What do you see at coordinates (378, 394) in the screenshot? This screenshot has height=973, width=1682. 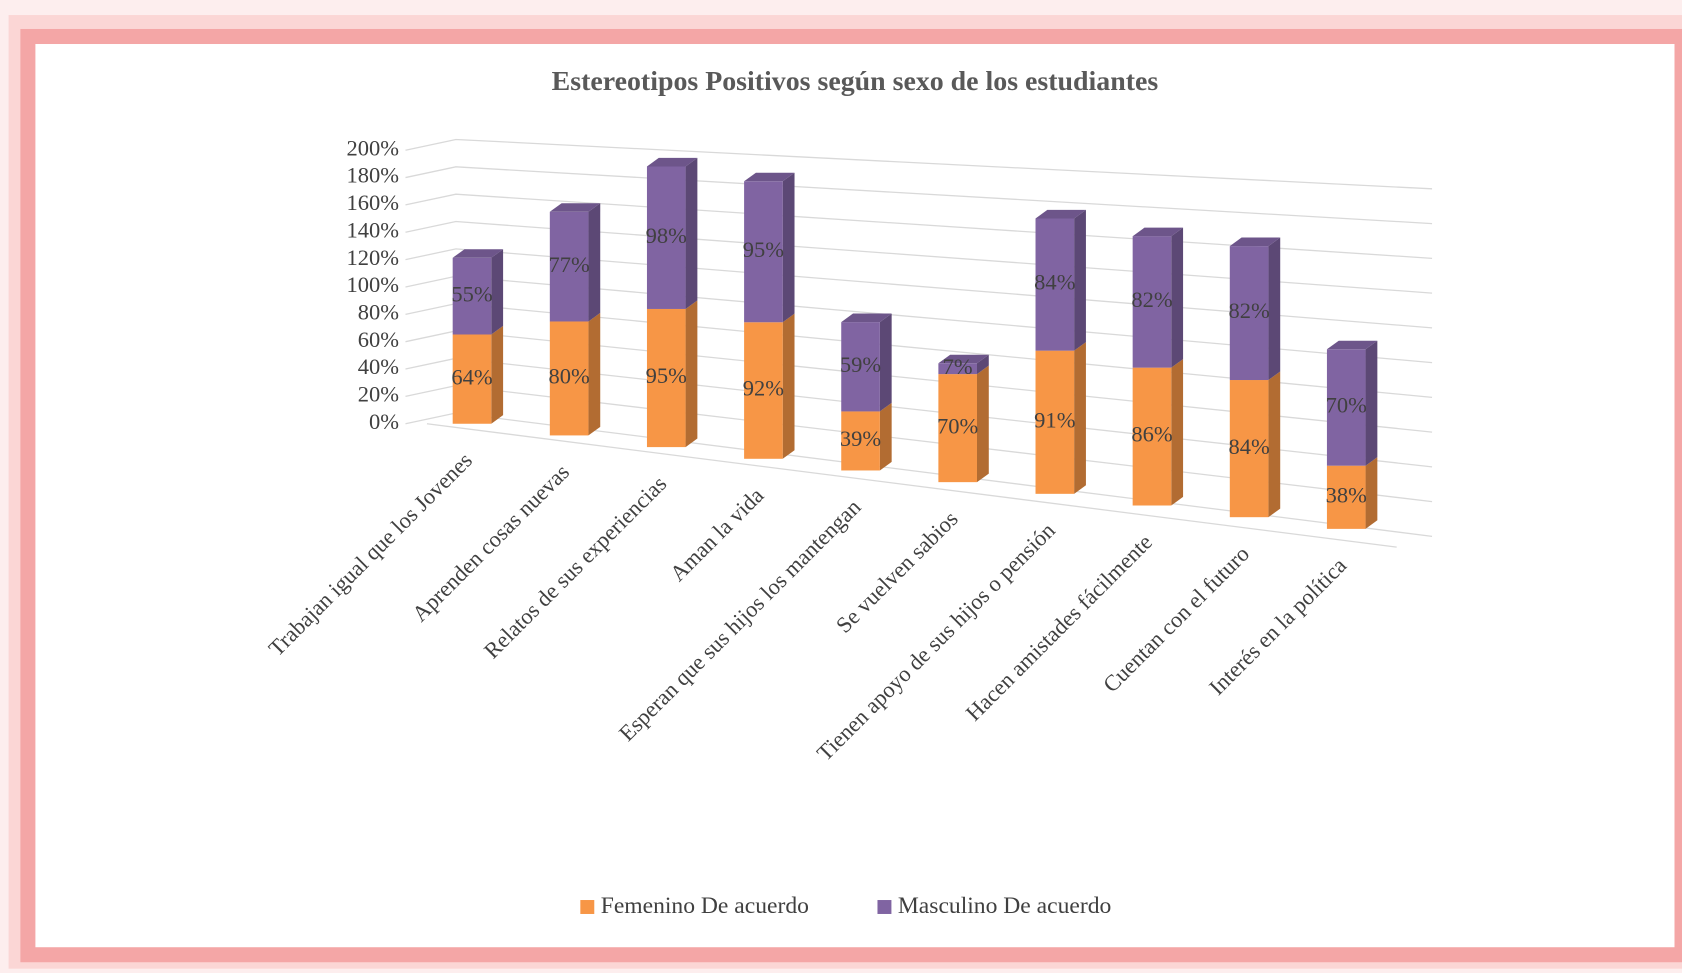 I see `y-tick-label: 20%` at bounding box center [378, 394].